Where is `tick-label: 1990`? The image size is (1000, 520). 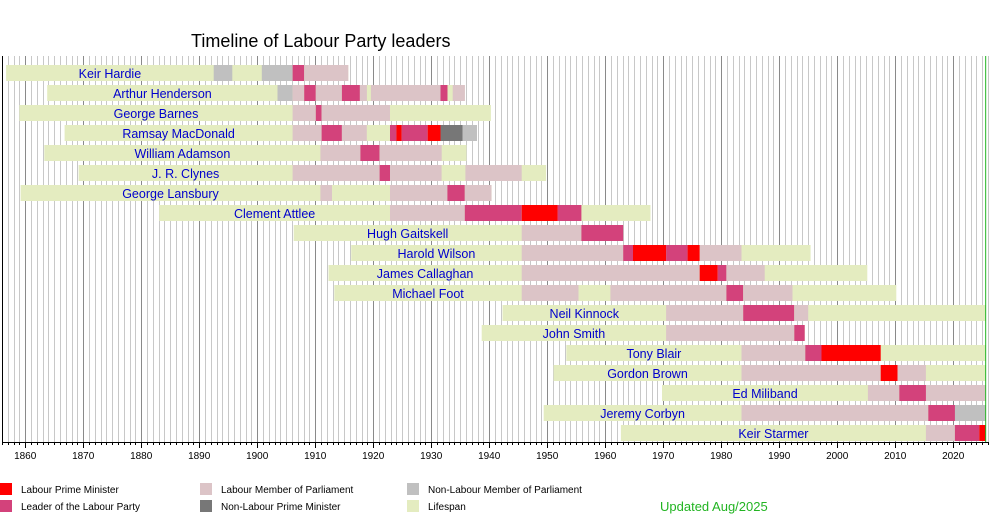 tick-label: 1990 is located at coordinates (779, 456).